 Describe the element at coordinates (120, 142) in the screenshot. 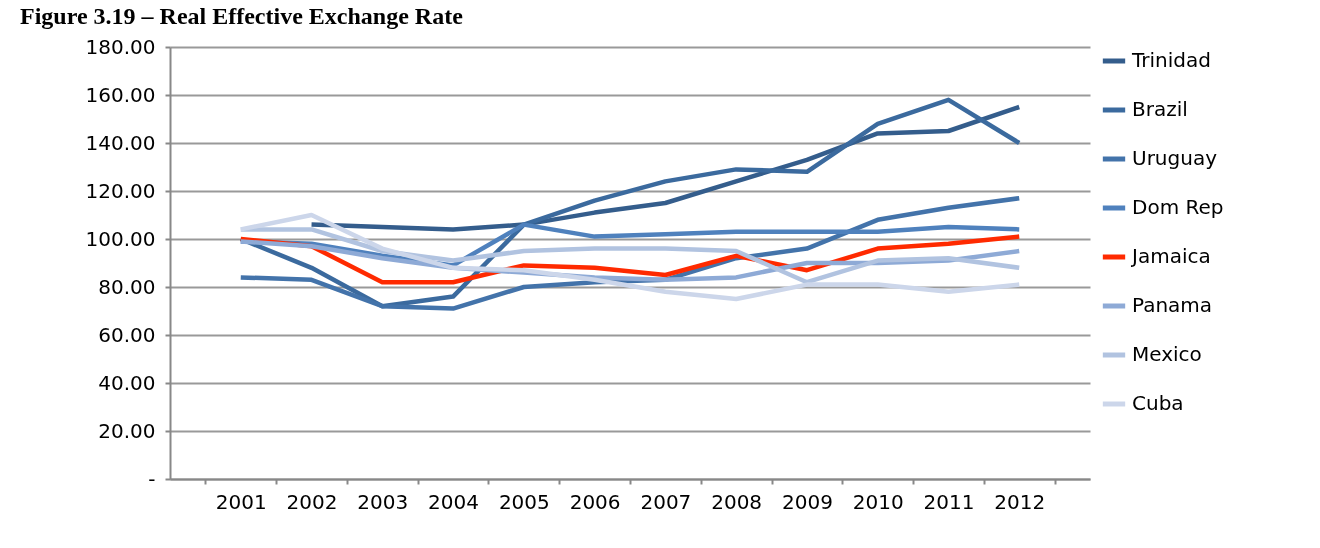

I see `y-tick-label: 140.00` at that location.